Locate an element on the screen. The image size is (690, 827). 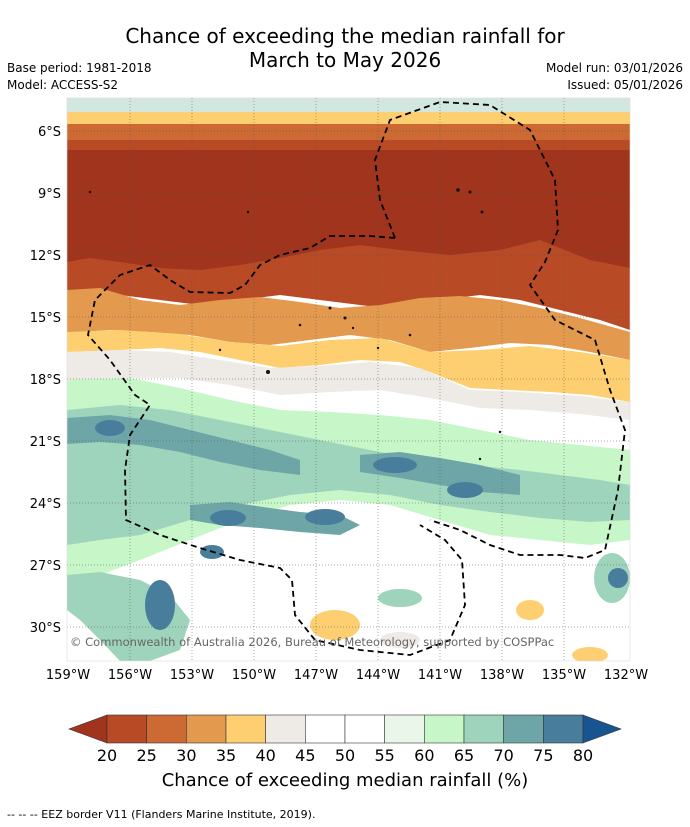
very-dry-zone is located at coordinates (348, 210).